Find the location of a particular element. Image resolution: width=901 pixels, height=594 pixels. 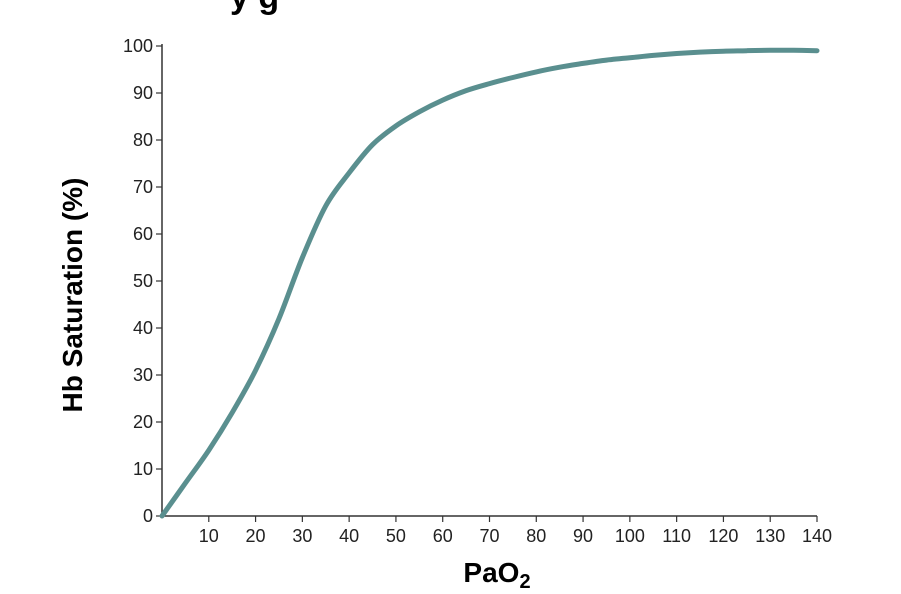

y-tick-label: 20 is located at coordinates (143, 422).